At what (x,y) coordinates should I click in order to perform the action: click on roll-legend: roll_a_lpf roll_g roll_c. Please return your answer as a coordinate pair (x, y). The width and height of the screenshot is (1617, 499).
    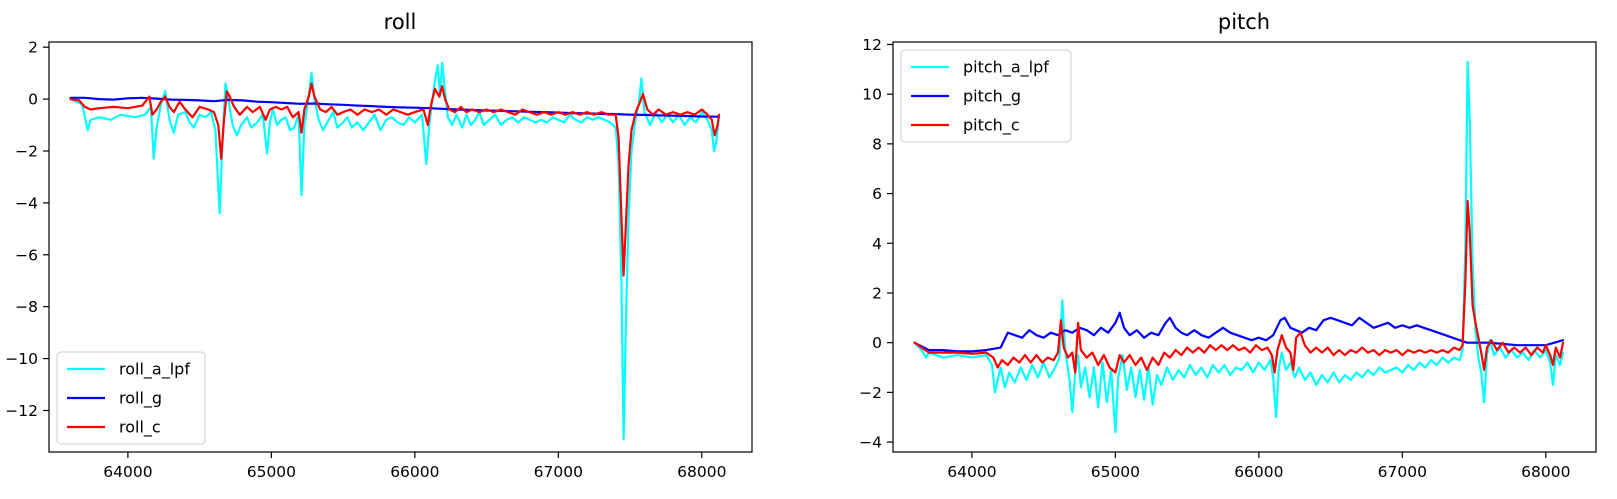
    Looking at the image, I should click on (131, 398).